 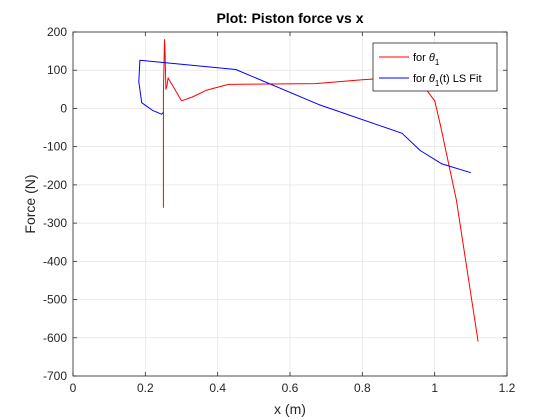 I want to click on y-axis-label: Force (N), so click(x=30, y=203).